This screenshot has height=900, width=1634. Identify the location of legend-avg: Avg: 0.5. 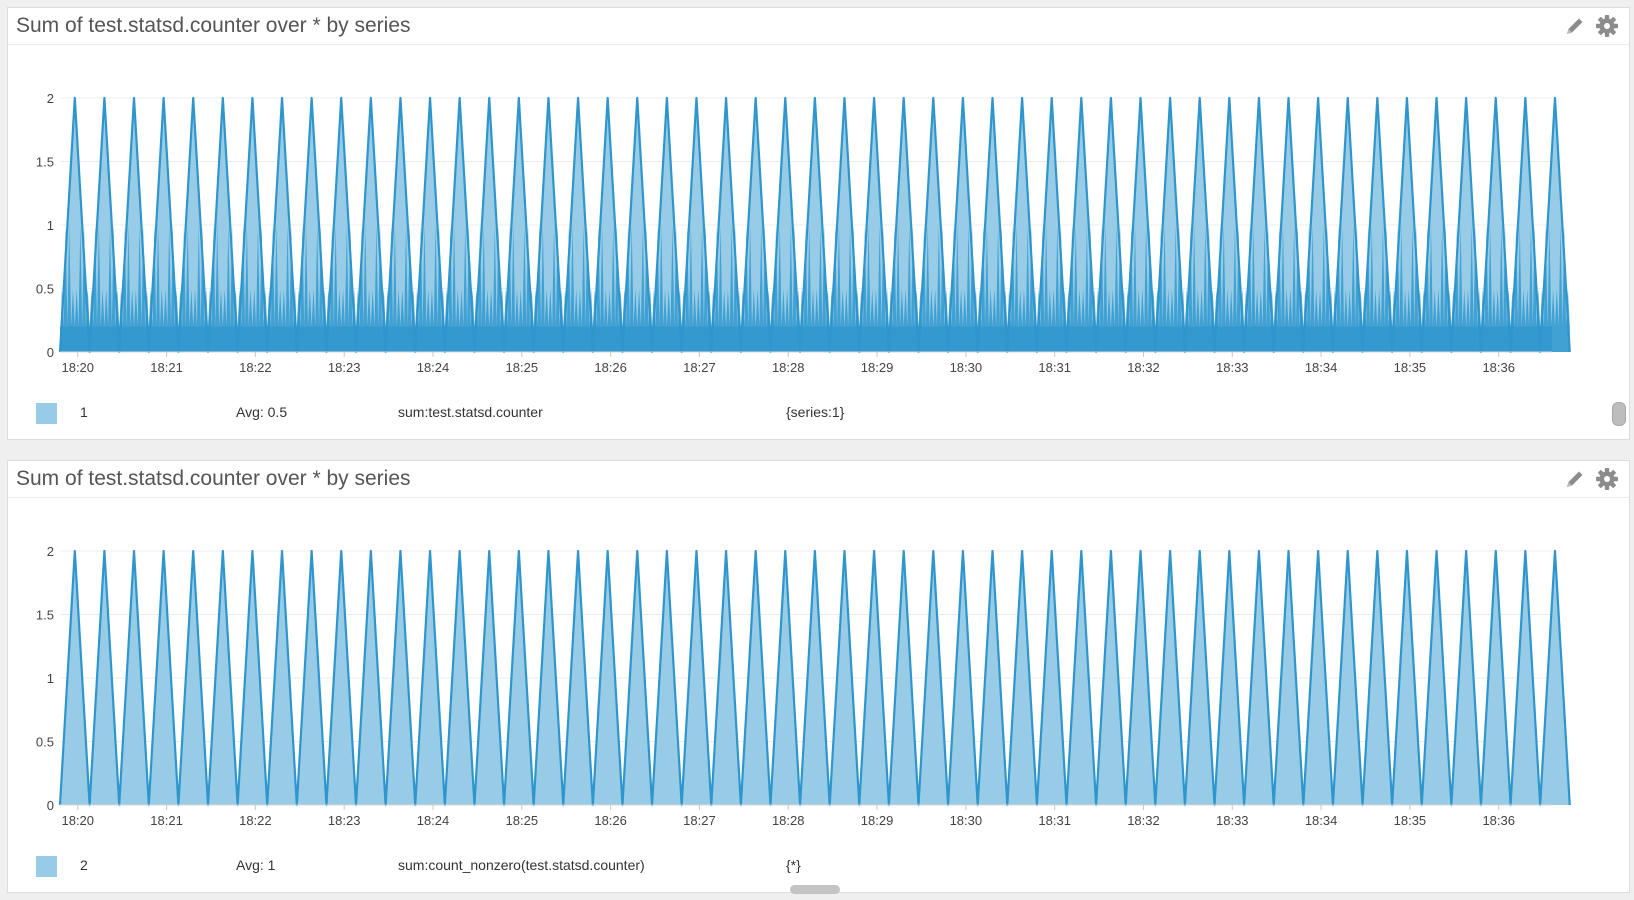
(262, 412).